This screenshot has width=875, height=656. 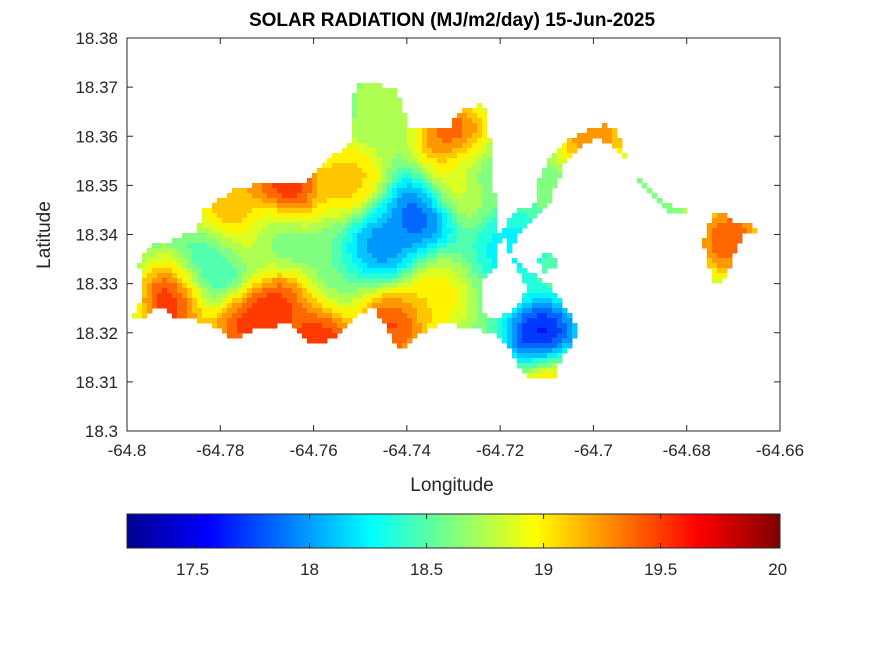 I want to click on y-tick-label: 18.3, so click(x=101, y=431).